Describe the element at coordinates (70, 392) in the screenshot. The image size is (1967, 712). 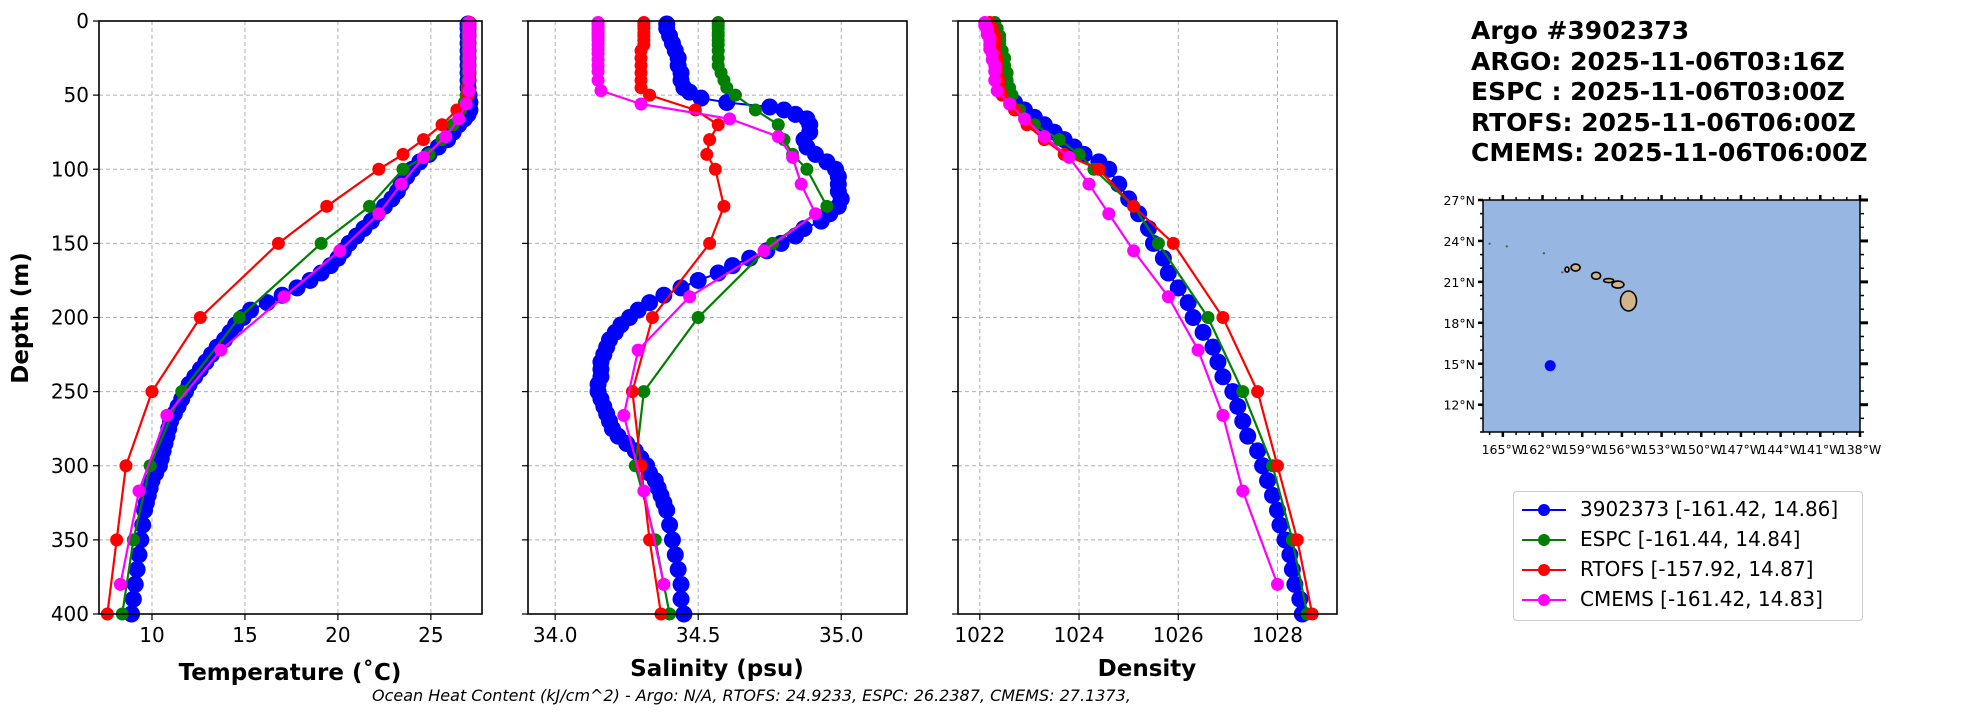
I see `y-tick-label: 250` at that location.